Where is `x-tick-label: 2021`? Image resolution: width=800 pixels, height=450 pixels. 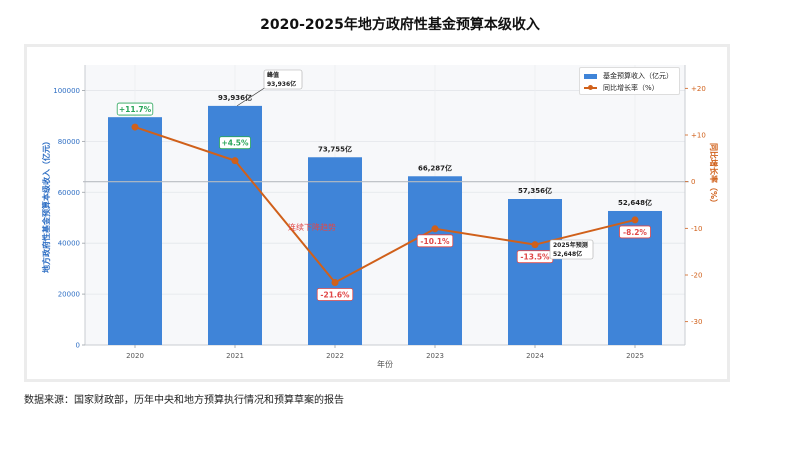
x-tick-label: 2021 is located at coordinates (235, 356).